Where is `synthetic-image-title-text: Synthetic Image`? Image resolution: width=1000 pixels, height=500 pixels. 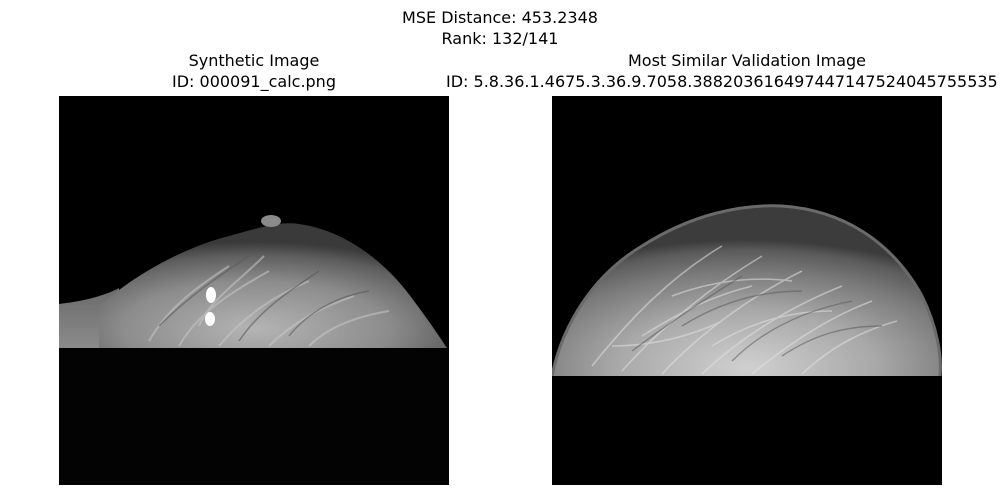 synthetic-image-title-text: Synthetic Image is located at coordinates (254, 60).